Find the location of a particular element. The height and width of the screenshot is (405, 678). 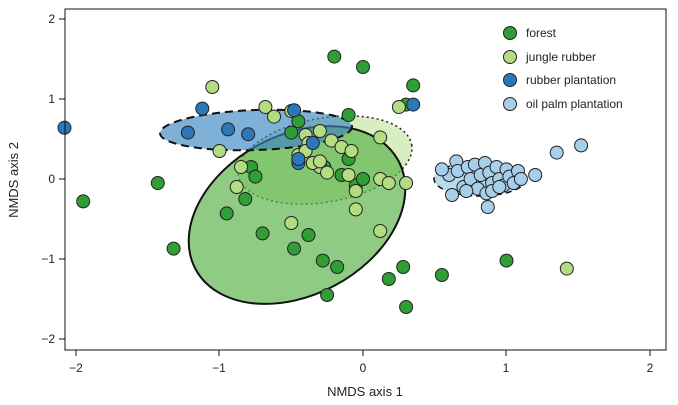

y-tick-label: 1 is located at coordinates (51, 99).